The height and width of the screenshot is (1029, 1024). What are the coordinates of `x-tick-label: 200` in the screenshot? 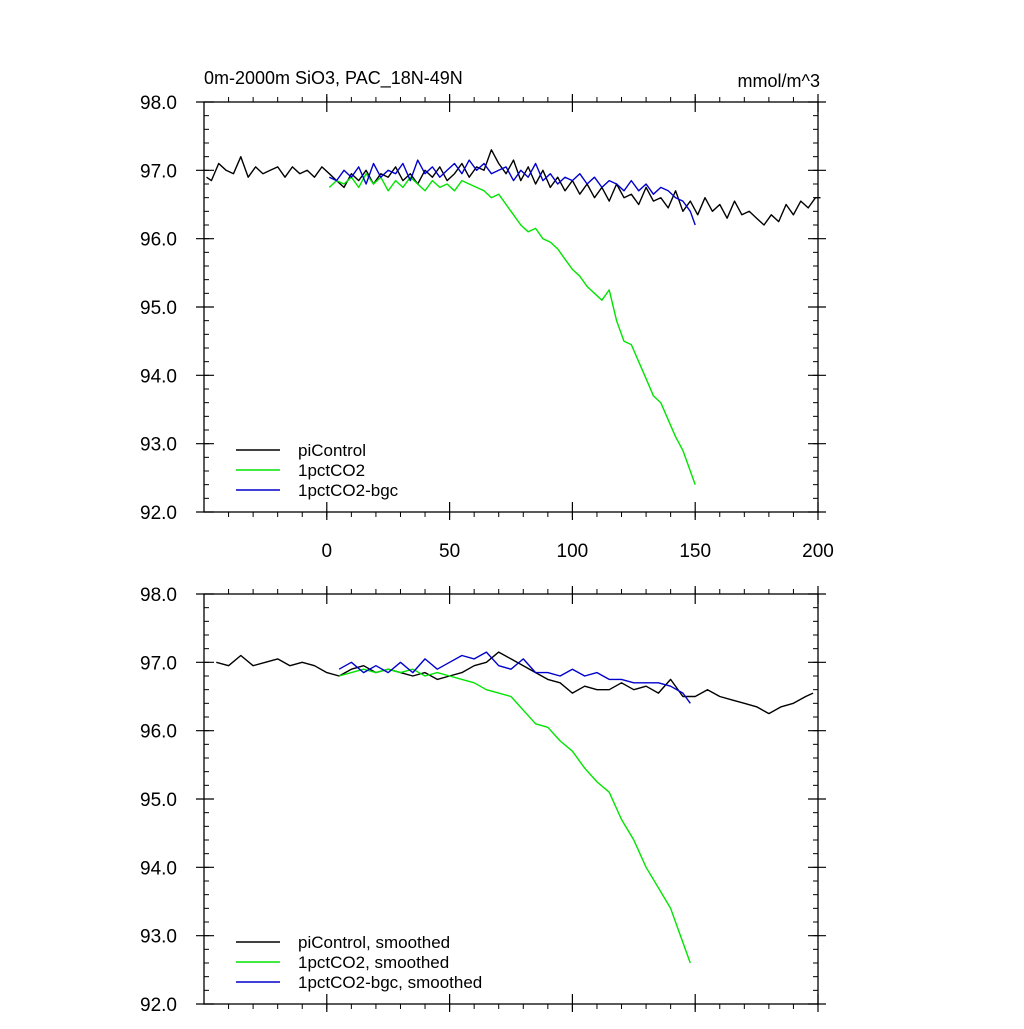 It's located at (818, 551).